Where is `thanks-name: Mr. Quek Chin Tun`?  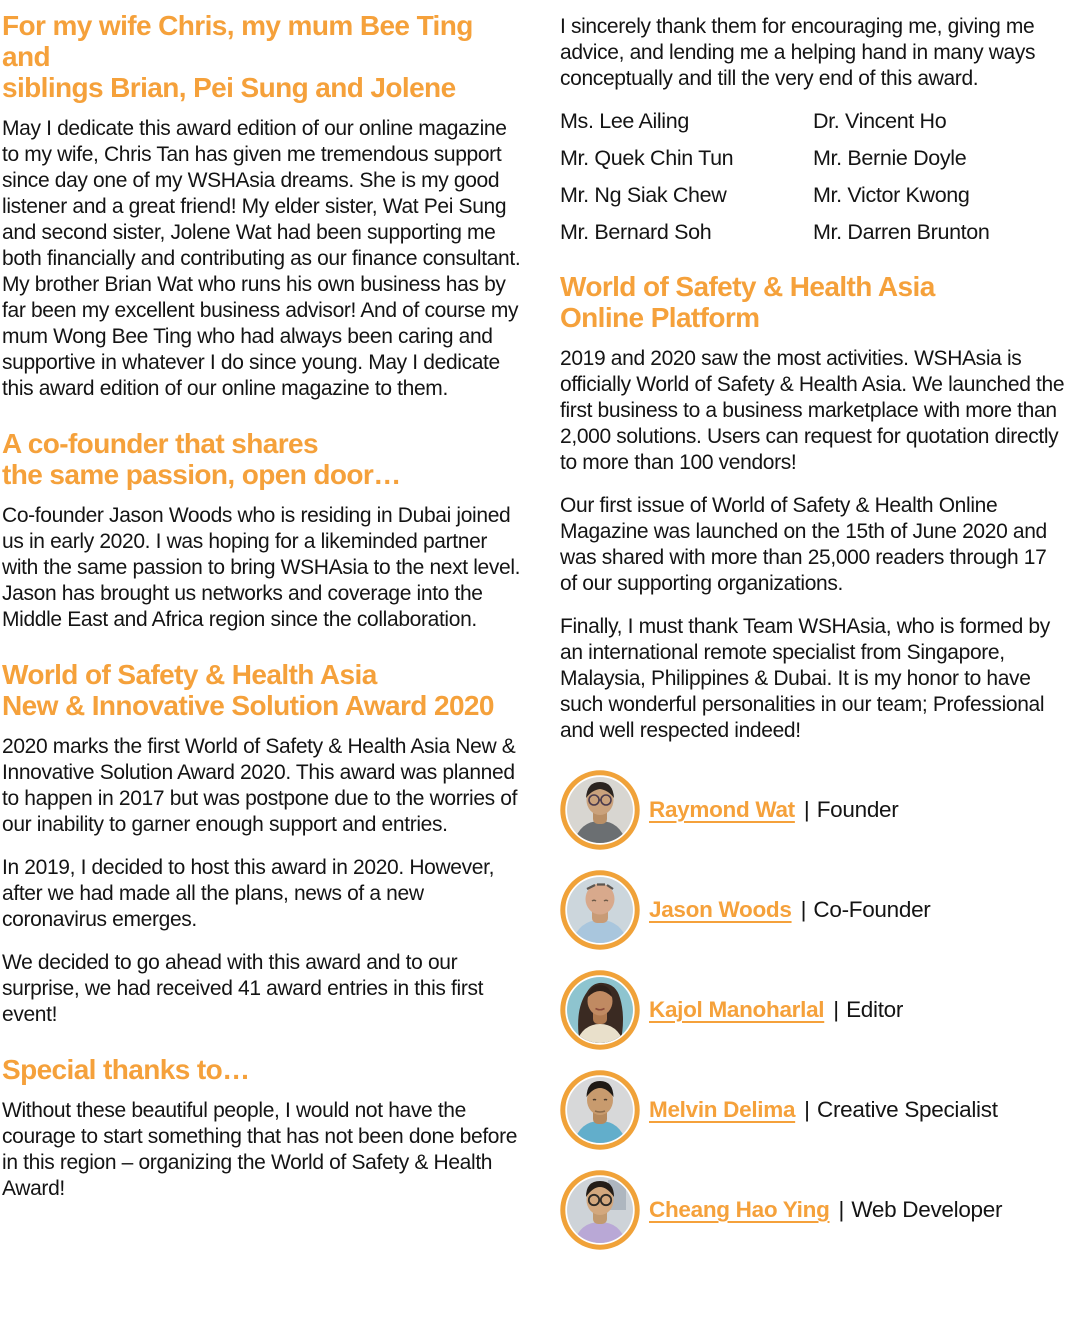 thanks-name: Mr. Quek Chin Tun is located at coordinates (647, 158).